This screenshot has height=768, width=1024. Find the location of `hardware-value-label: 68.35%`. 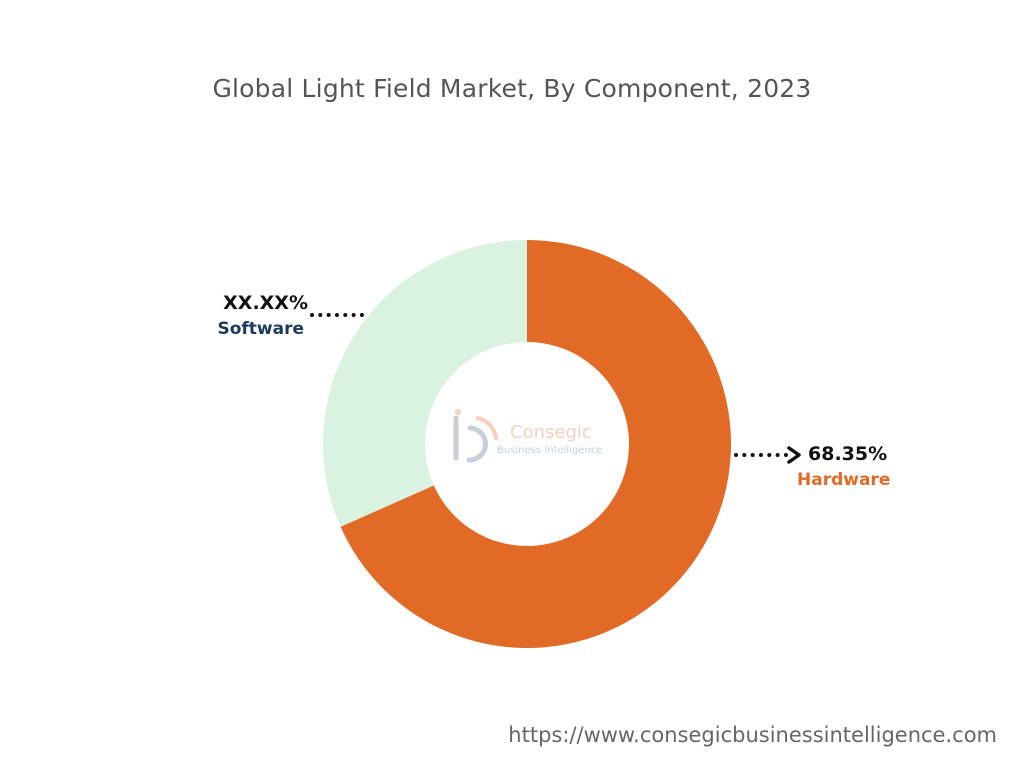

hardware-value-label: 68.35% is located at coordinates (848, 454).